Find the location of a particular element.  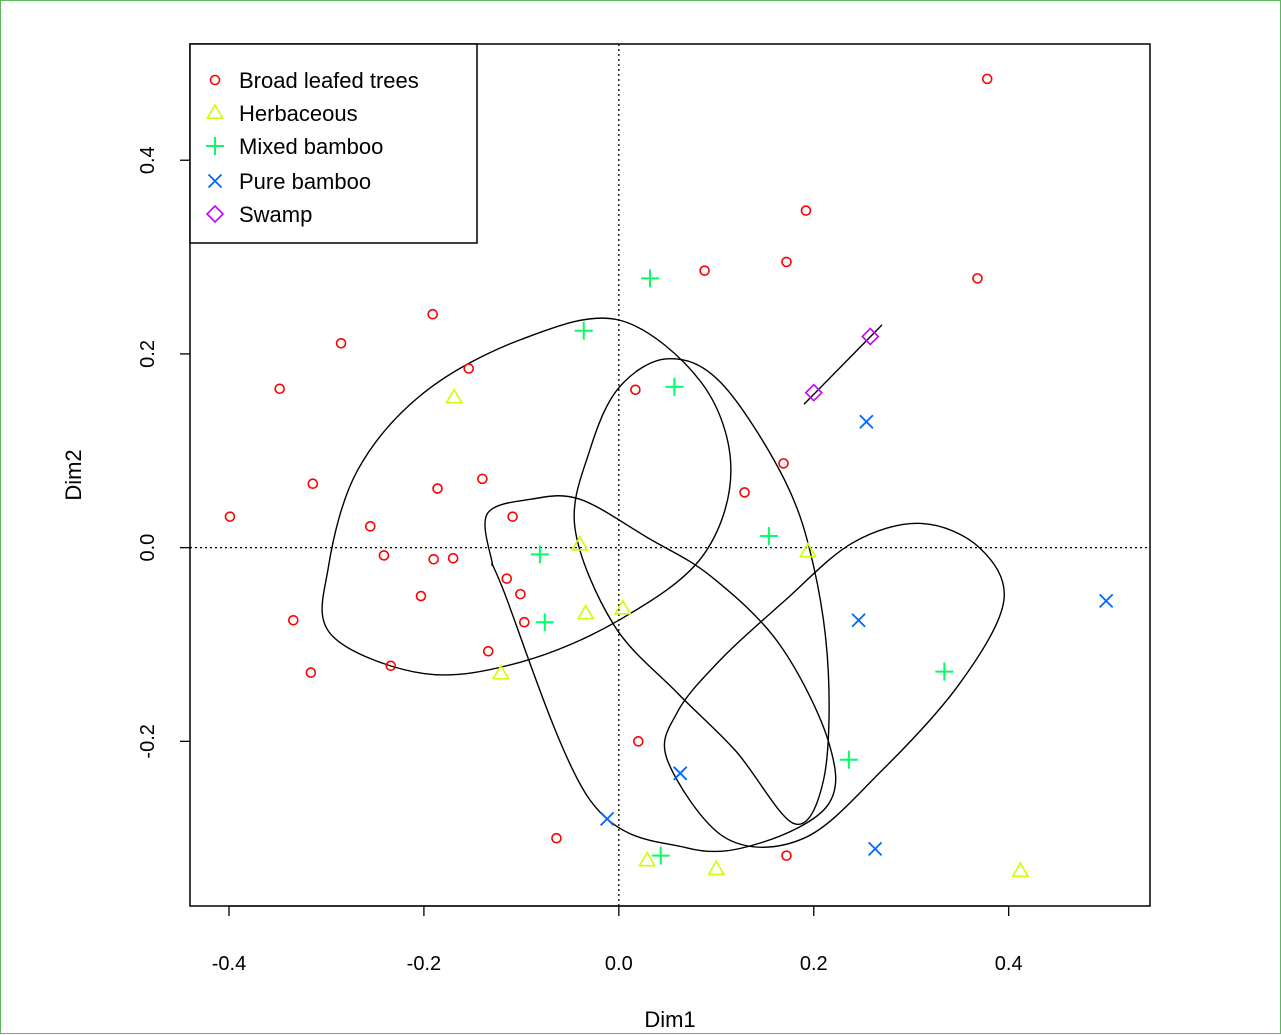

x-tick-label: -0.2 is located at coordinates (424, 964).